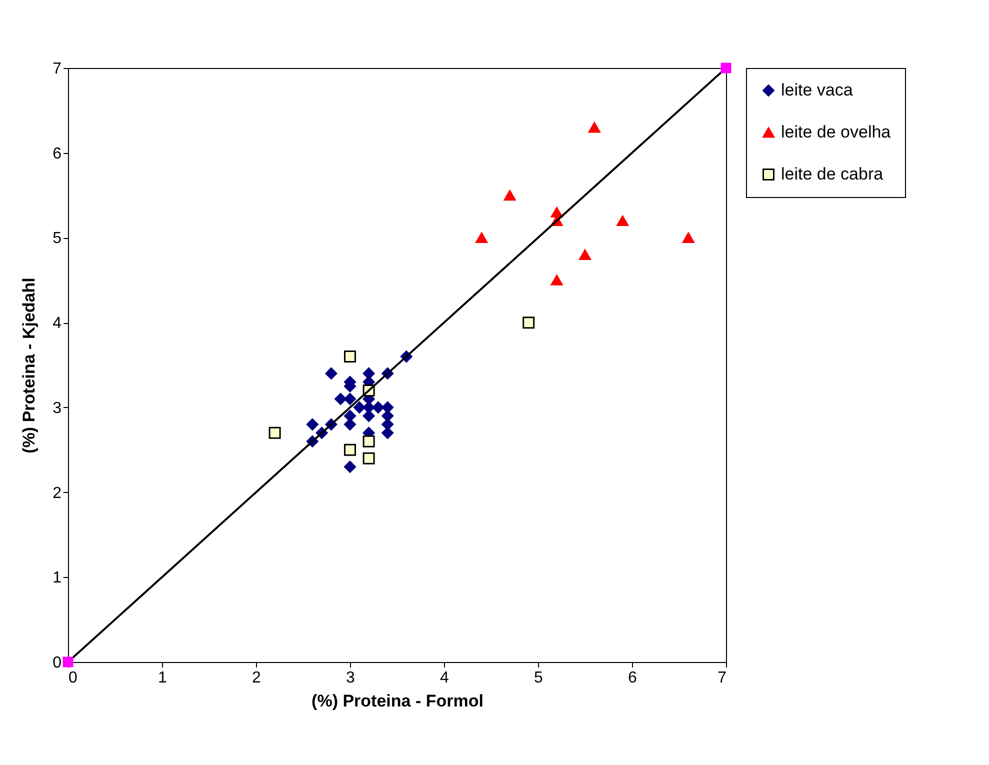 The height and width of the screenshot is (765, 989). I want to click on y-axis-title: (%) Proteina - Kjedahl, so click(29, 366).